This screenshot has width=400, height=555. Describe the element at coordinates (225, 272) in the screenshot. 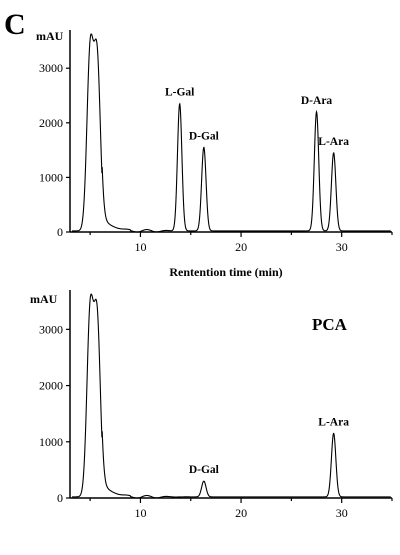

I see `x-axis-label: Rentention time (min)` at that location.